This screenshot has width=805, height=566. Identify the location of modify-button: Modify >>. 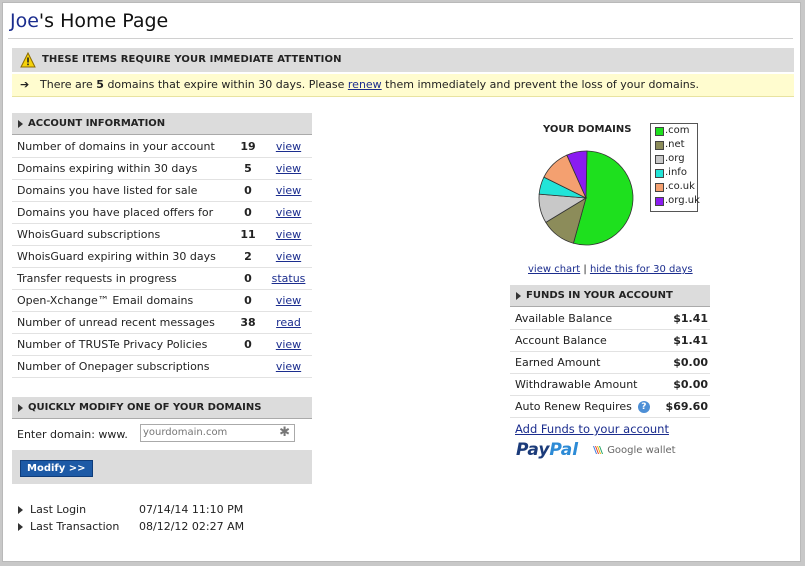
(56, 468).